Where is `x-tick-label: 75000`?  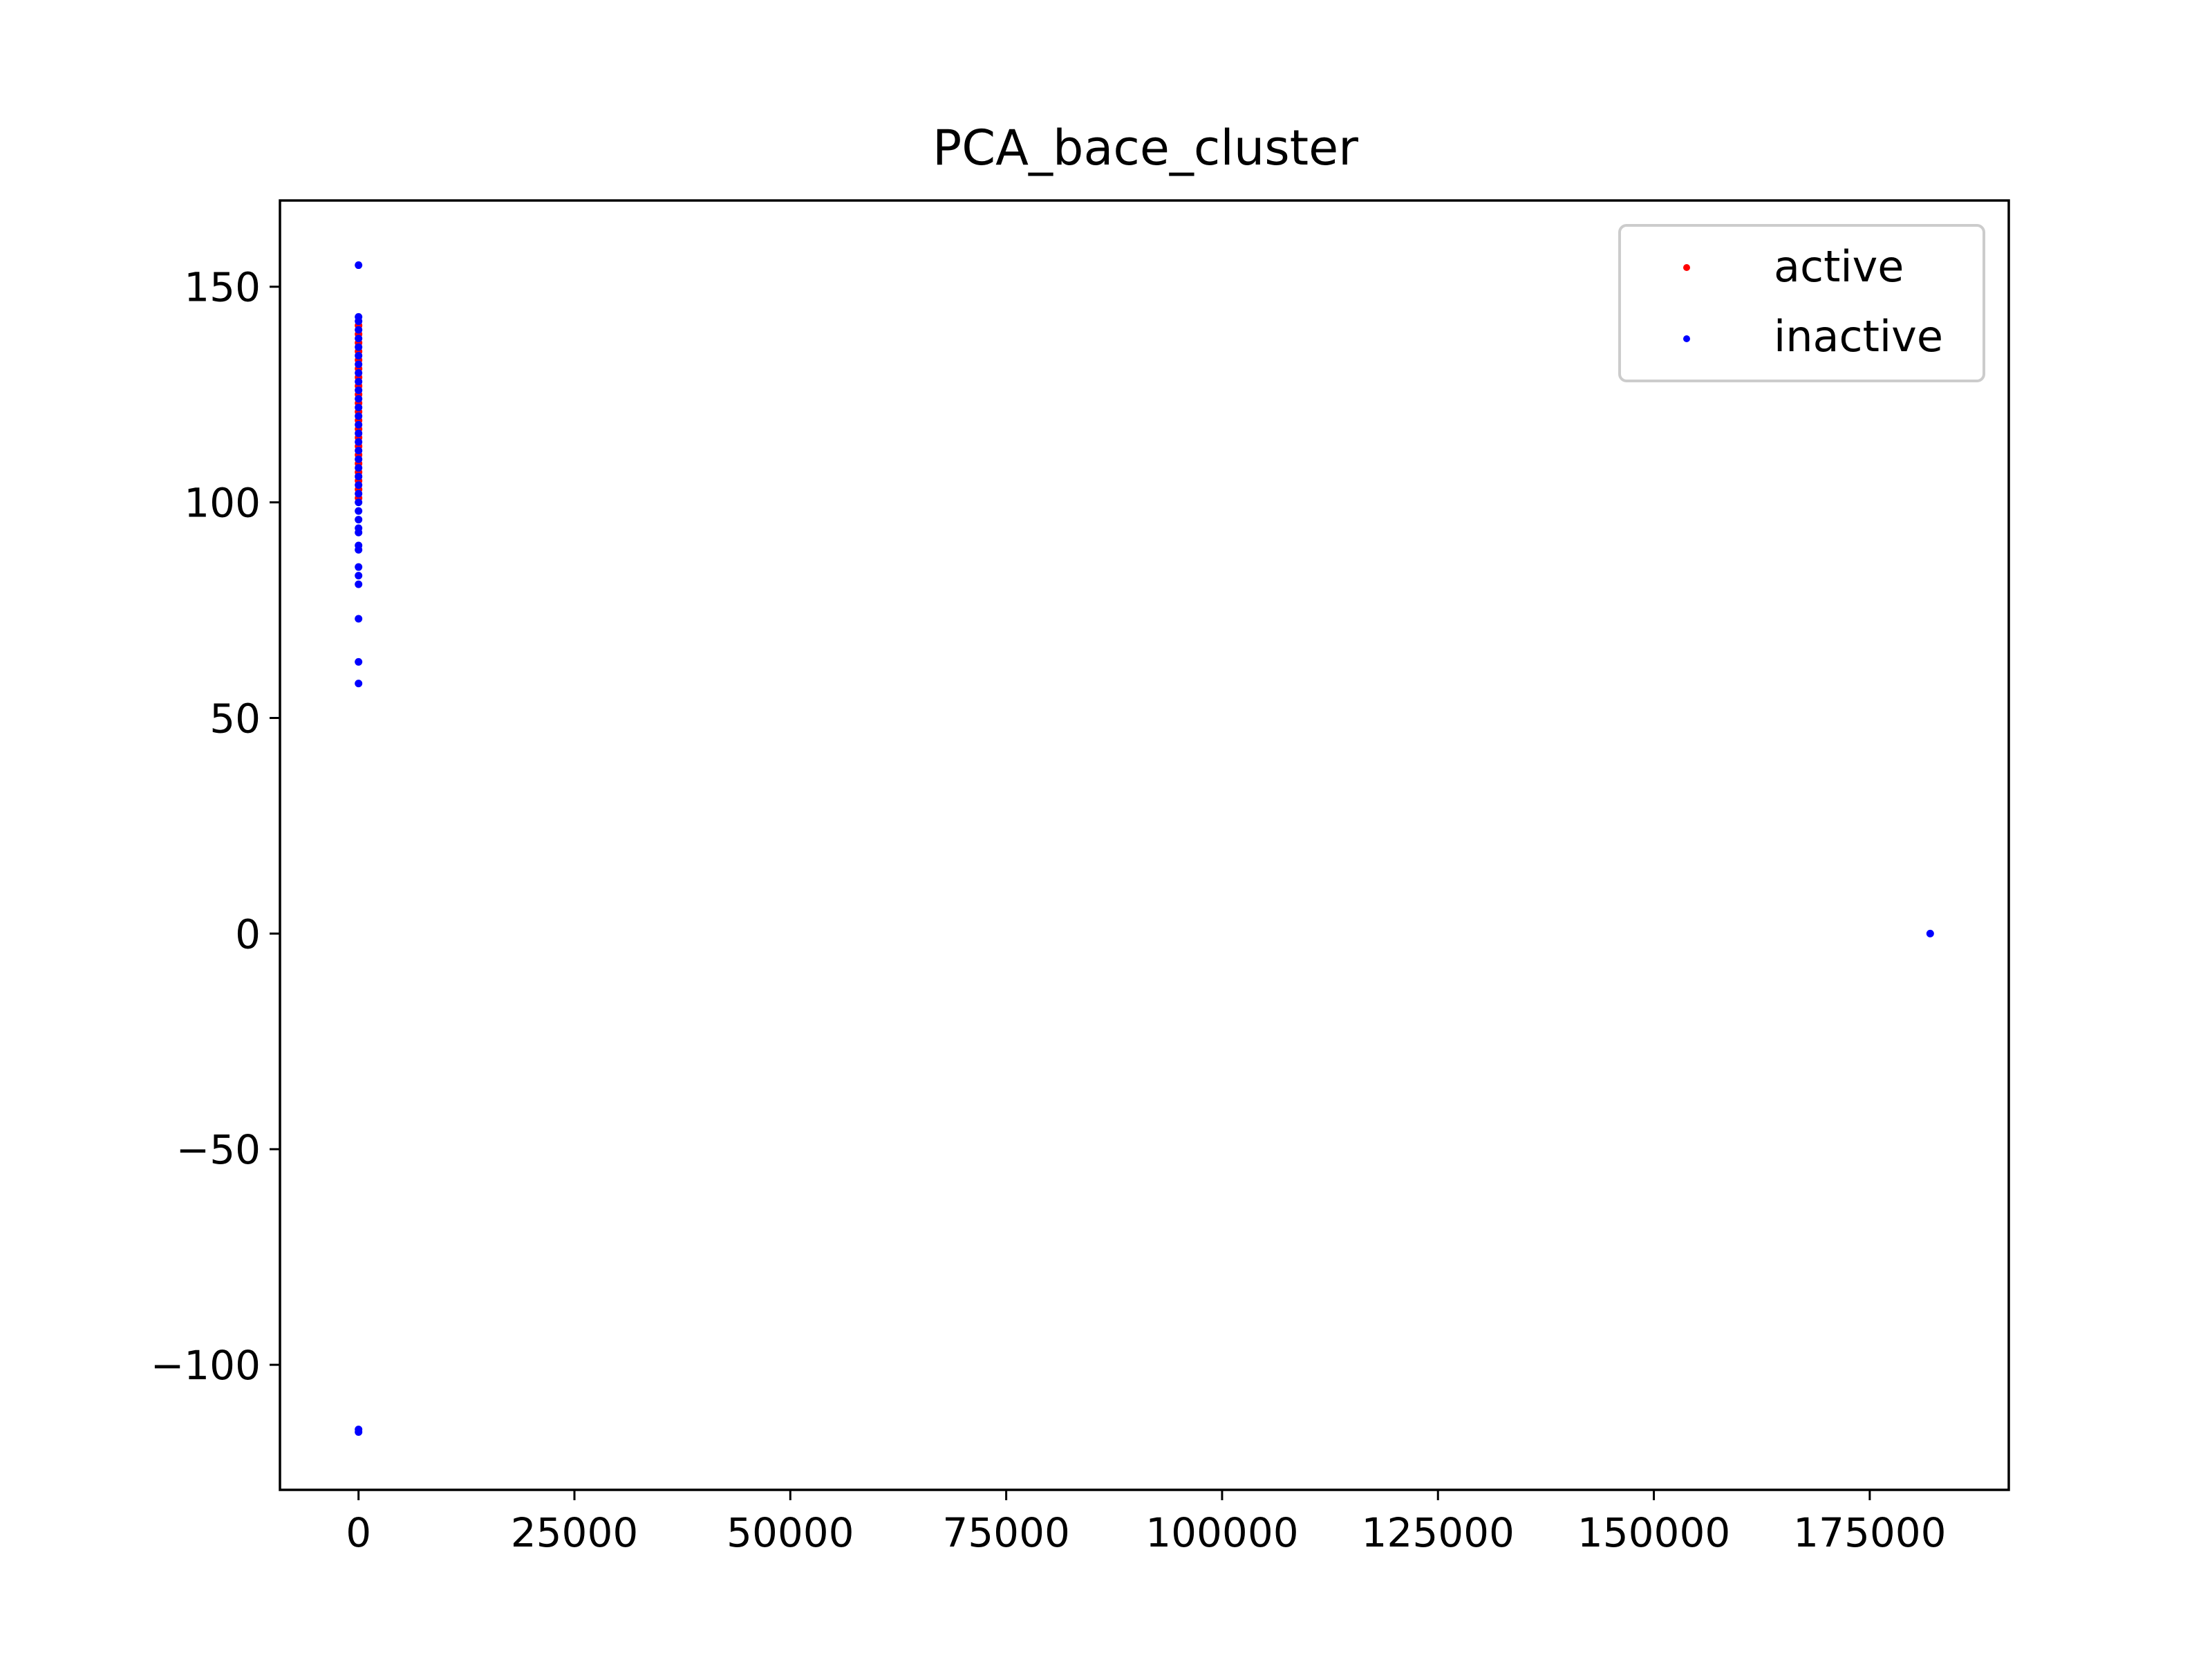 x-tick-label: 75000 is located at coordinates (1006, 1533).